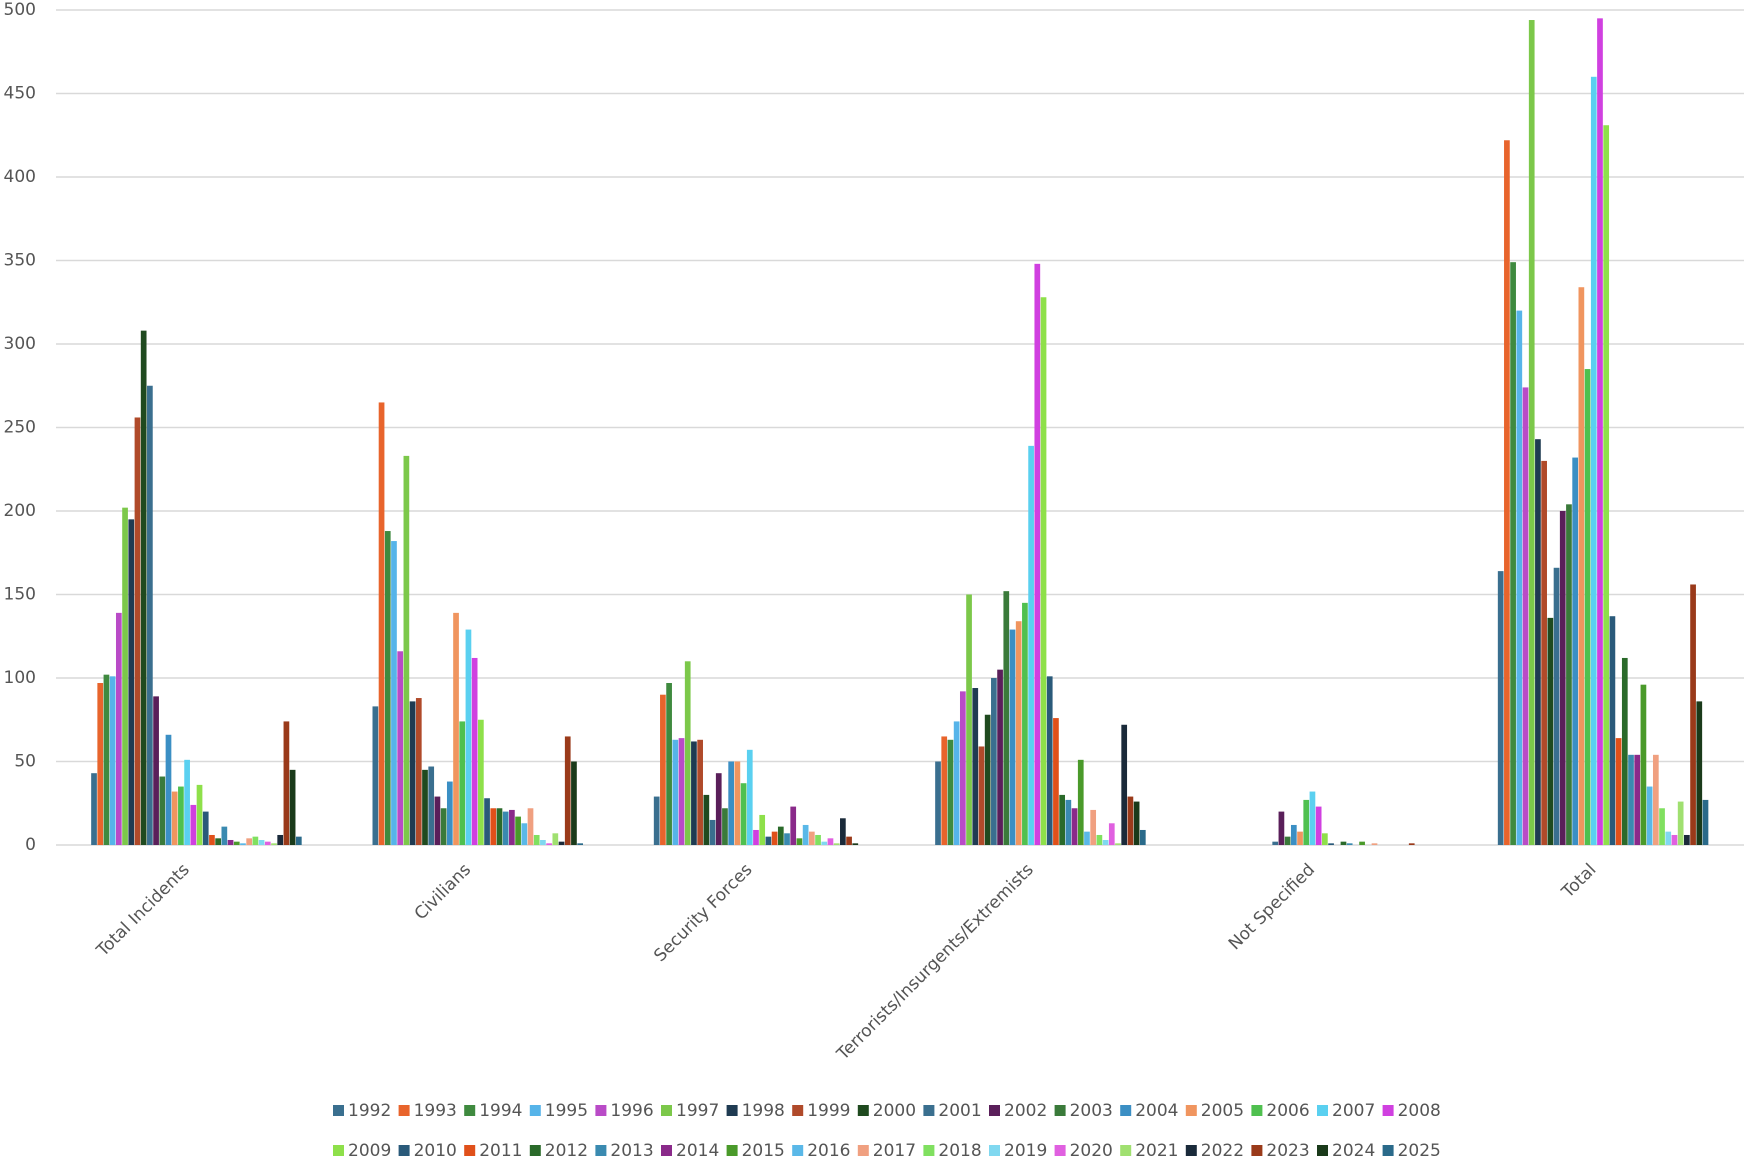  Describe the element at coordinates (20, 428) in the screenshot. I see `y-tick-label: 250` at that location.